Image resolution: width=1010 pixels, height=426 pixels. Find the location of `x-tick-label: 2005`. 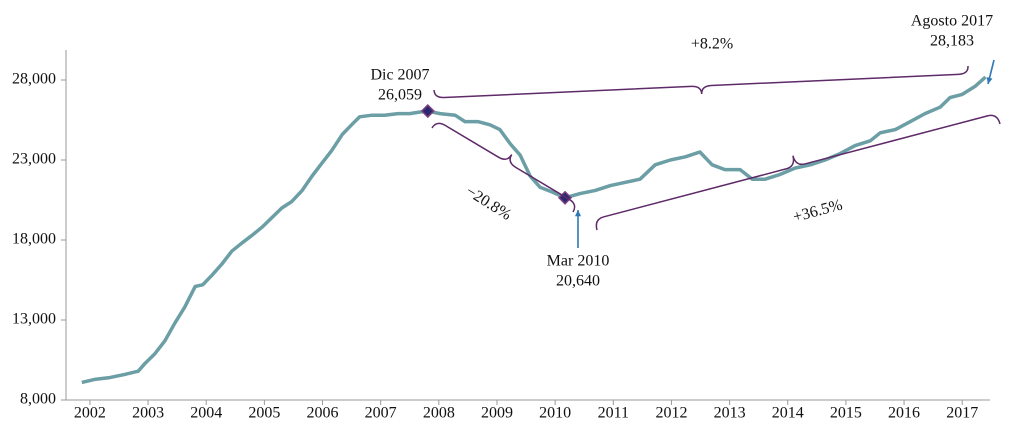

x-tick-label: 2005 is located at coordinates (264, 413).